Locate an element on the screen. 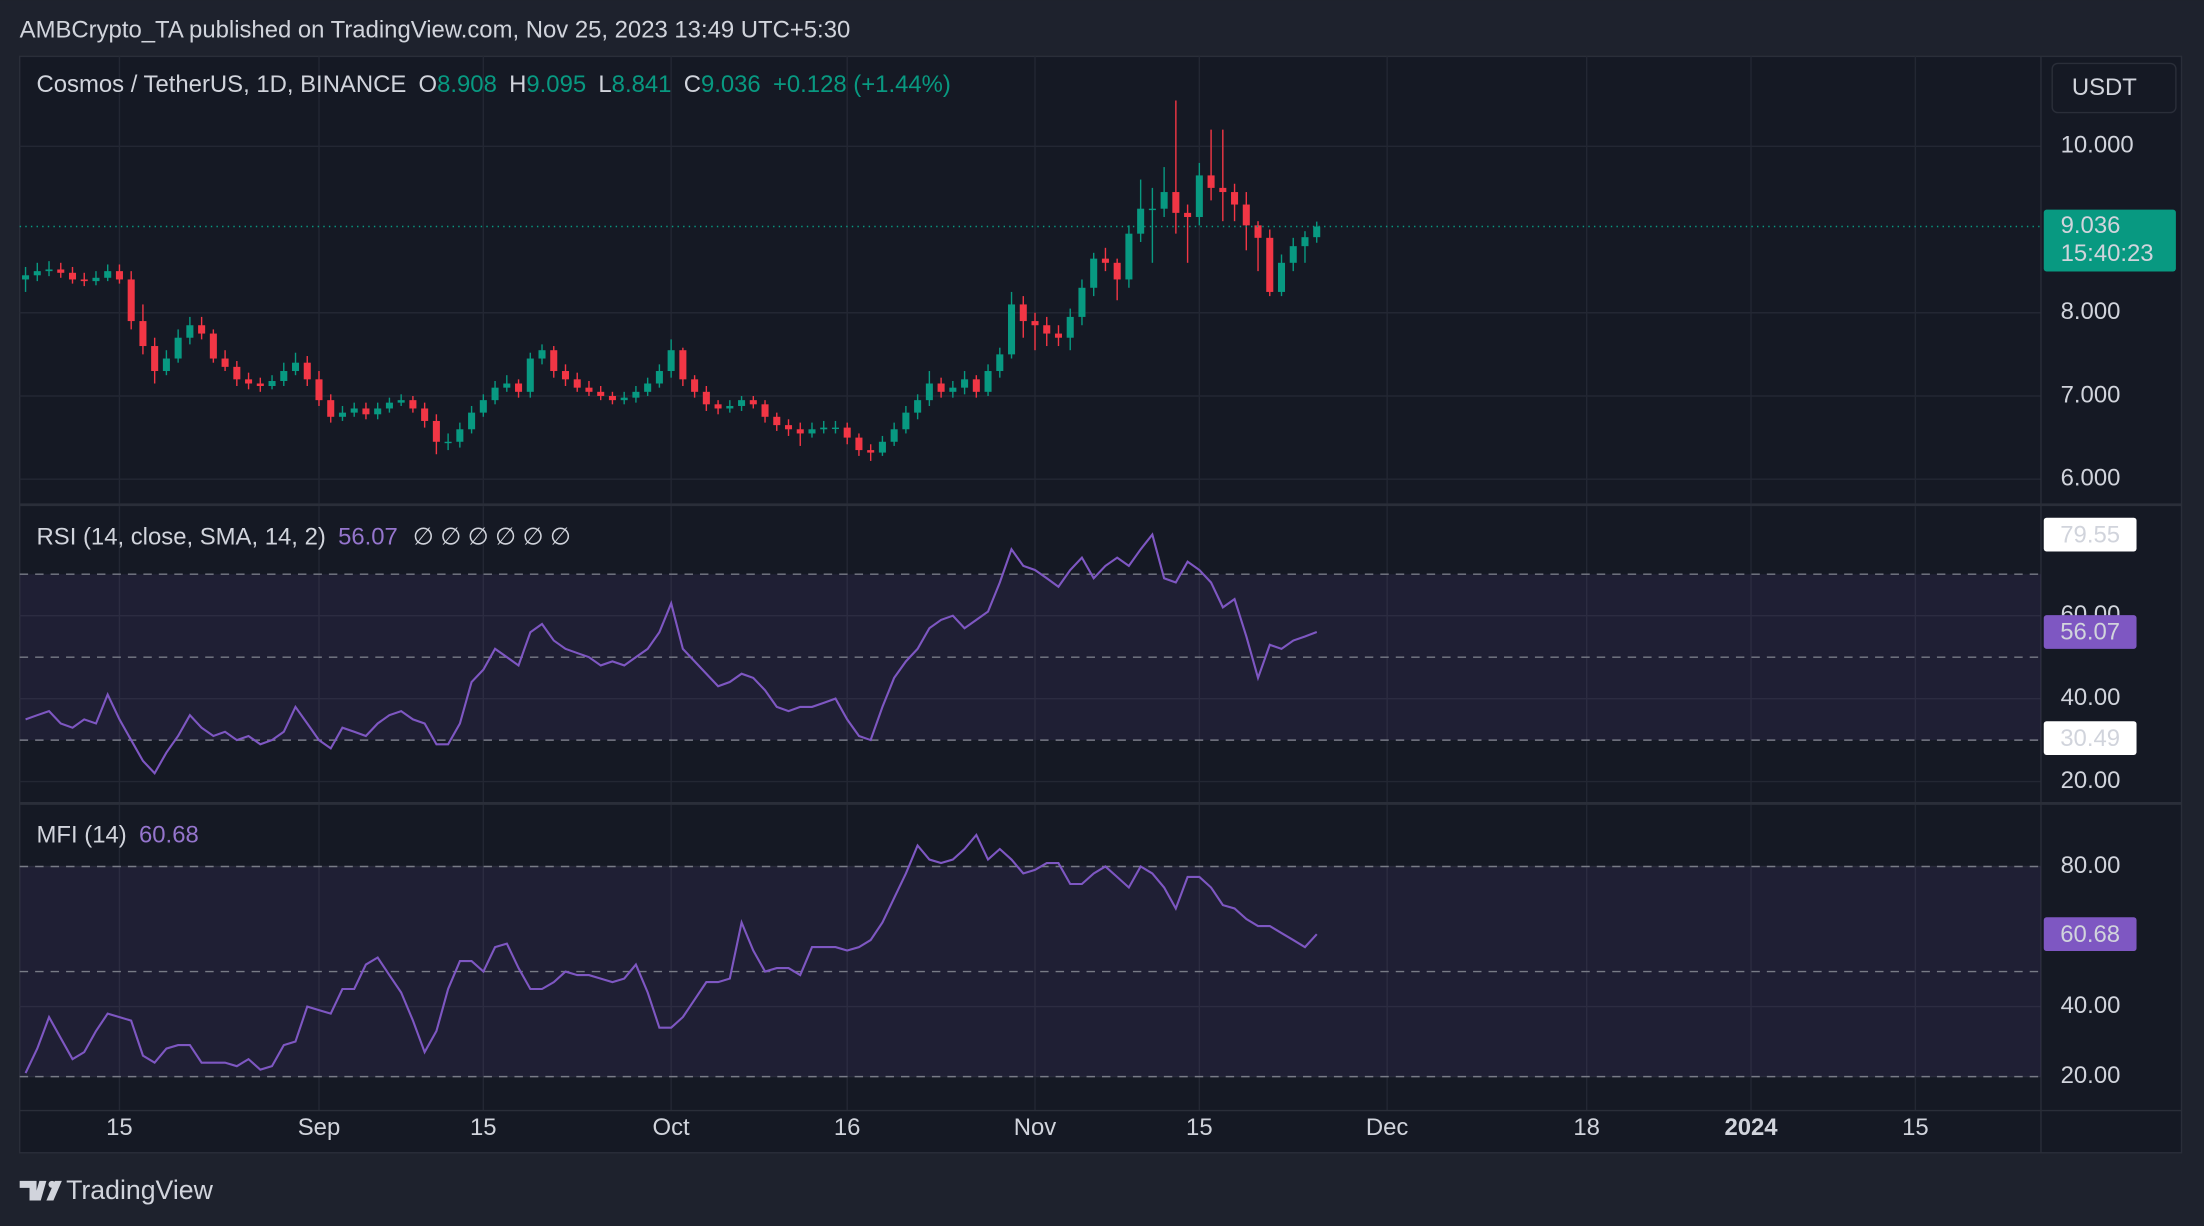 This screenshot has height=1226, width=2204. y-tick-label: 8.000 is located at coordinates (2091, 311).